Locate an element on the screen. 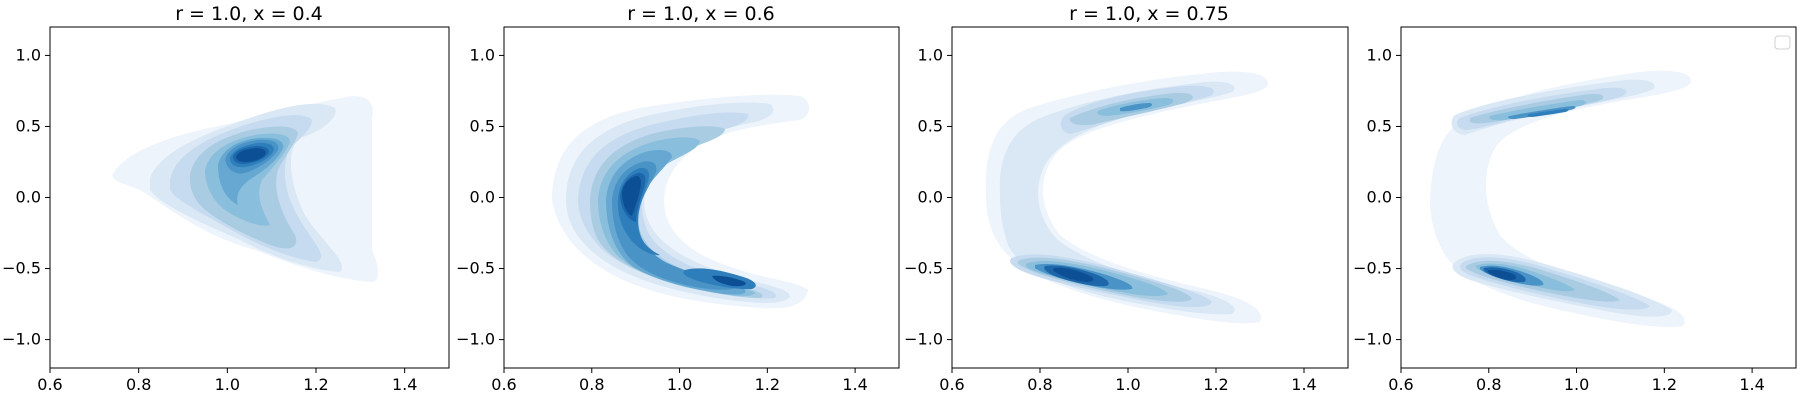 The height and width of the screenshot is (400, 1800). panel-4-density is located at coordinates (1560, 199).